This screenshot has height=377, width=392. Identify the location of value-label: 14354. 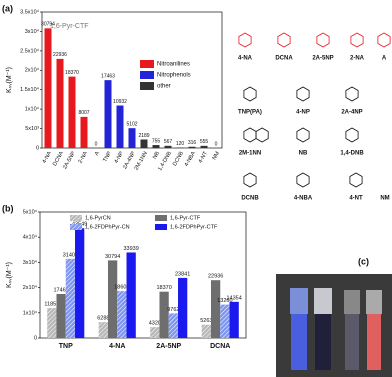
(234, 298).